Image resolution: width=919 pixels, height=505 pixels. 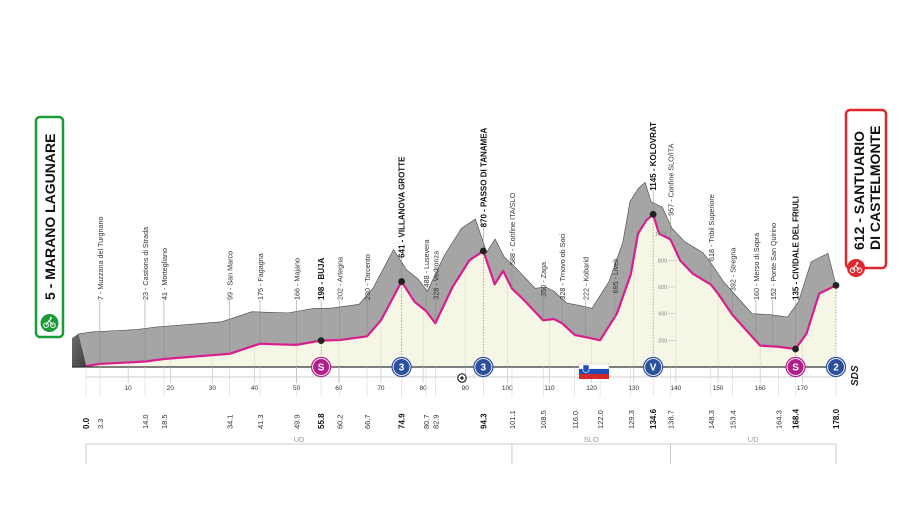 I want to click on km-tick-label: 150, so click(x=718, y=388).